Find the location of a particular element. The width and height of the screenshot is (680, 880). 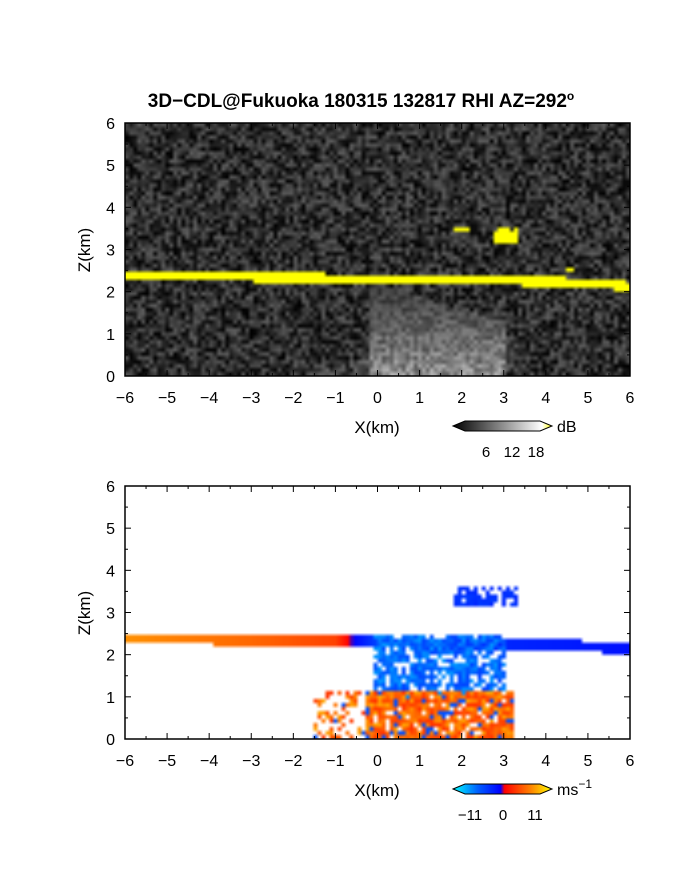

colorbar-tick-label: 18 is located at coordinates (536, 452).